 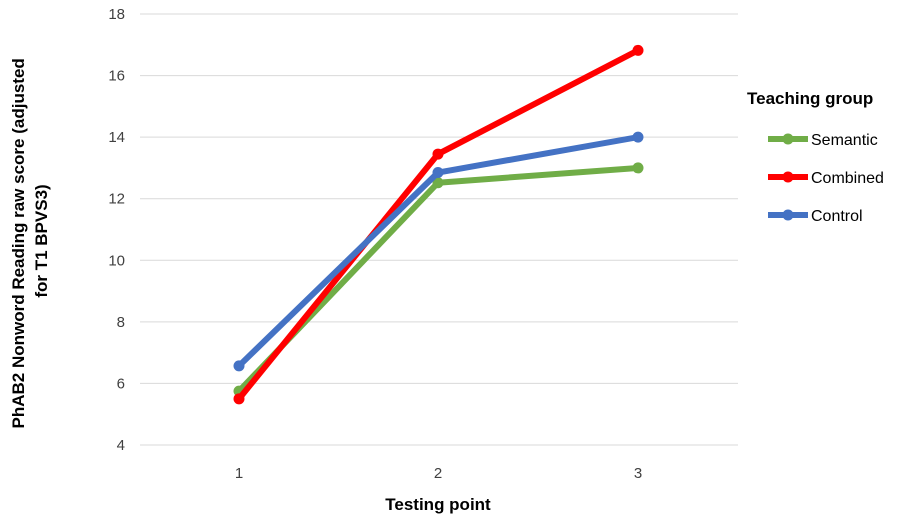 I want to click on y-tick-label-6: 6, so click(x=121, y=383).